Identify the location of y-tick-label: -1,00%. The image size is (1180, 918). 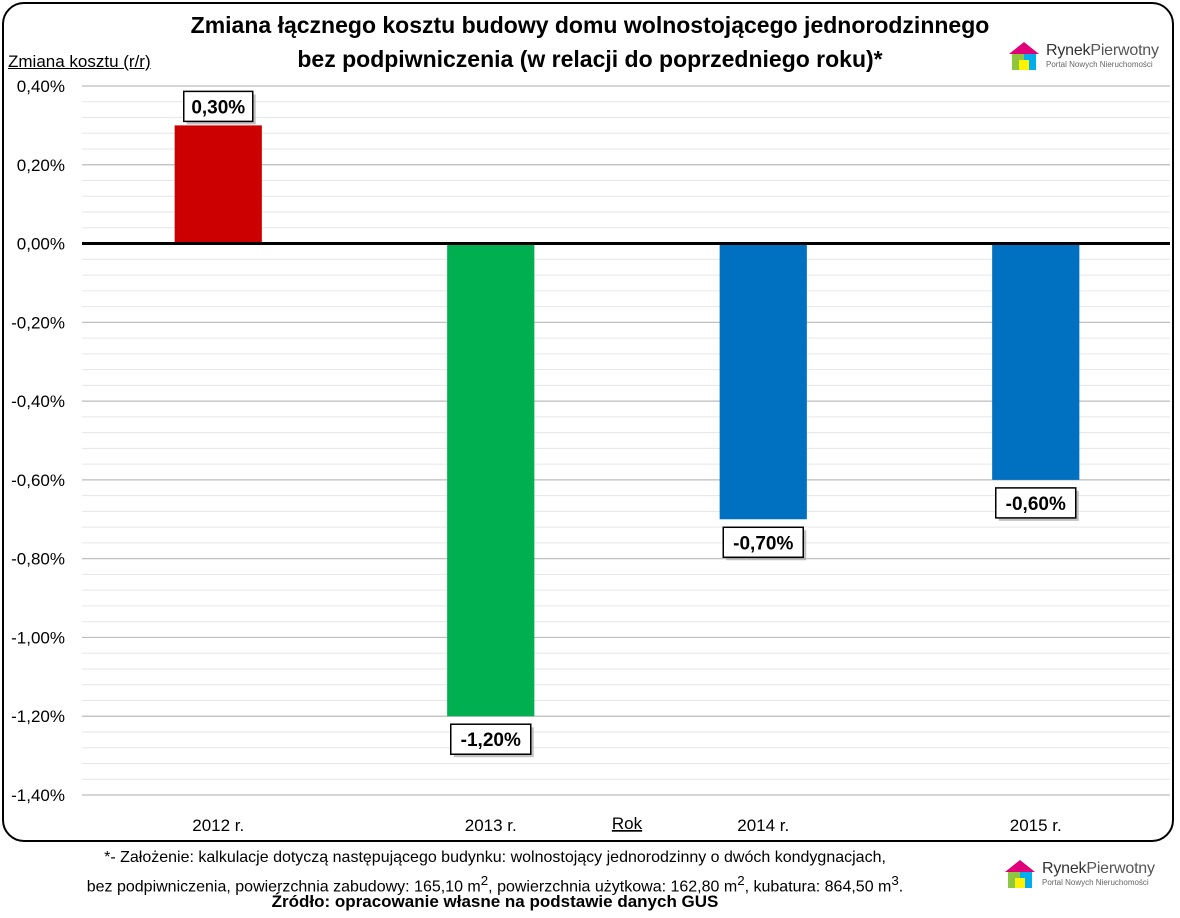
(38, 637).